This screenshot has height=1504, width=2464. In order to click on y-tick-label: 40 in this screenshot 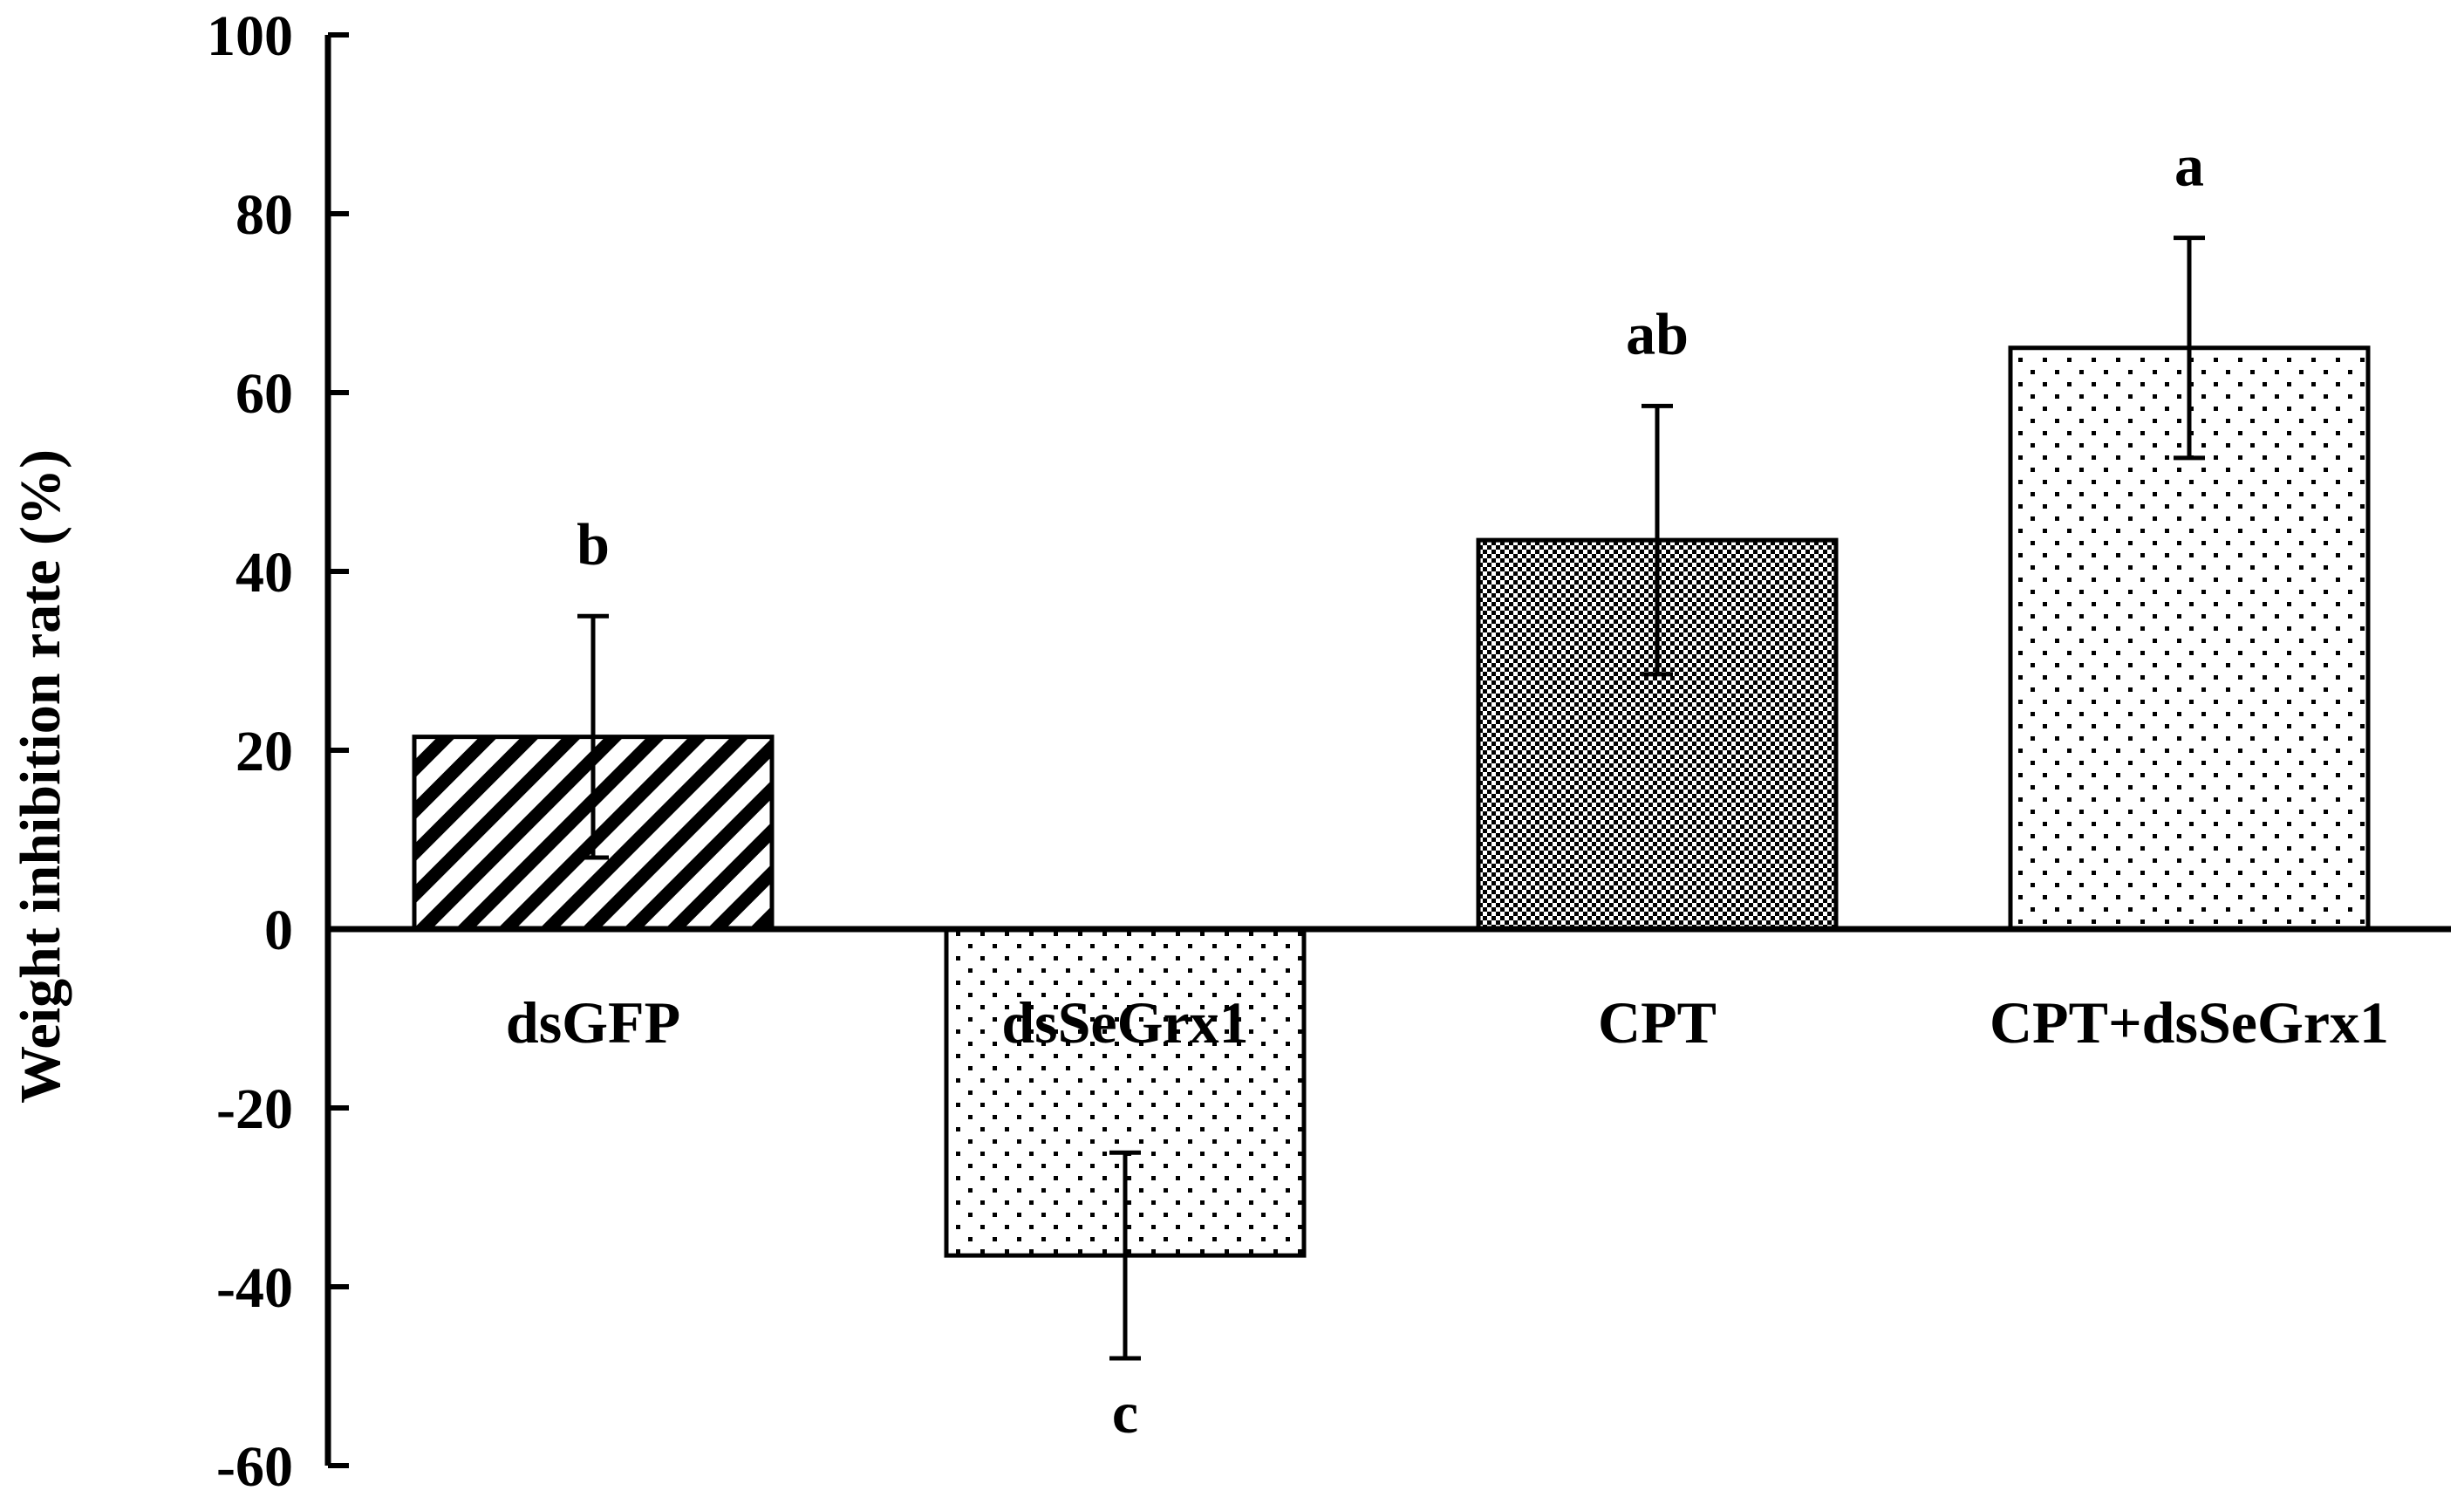, I will do `click(264, 573)`.